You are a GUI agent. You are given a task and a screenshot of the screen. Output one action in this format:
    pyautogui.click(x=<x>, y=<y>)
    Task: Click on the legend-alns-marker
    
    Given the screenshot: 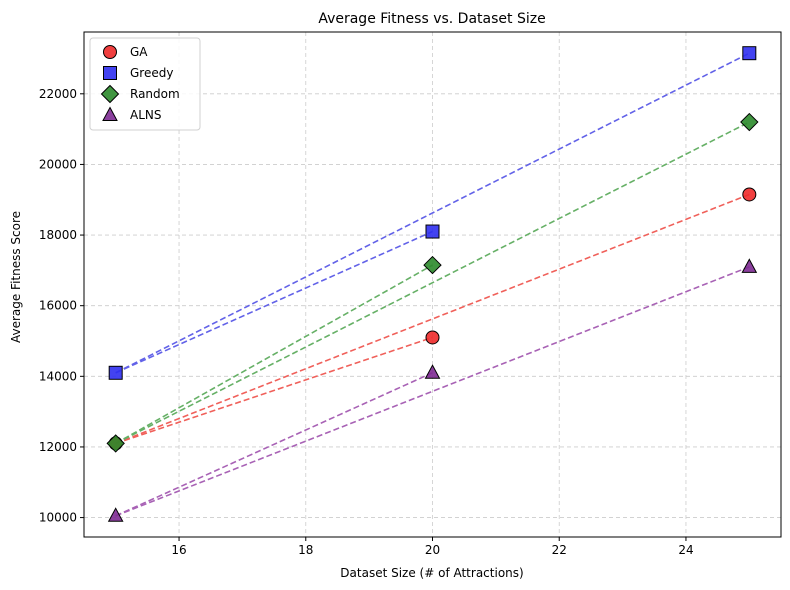 What is the action you would take?
    pyautogui.click(x=110, y=113)
    